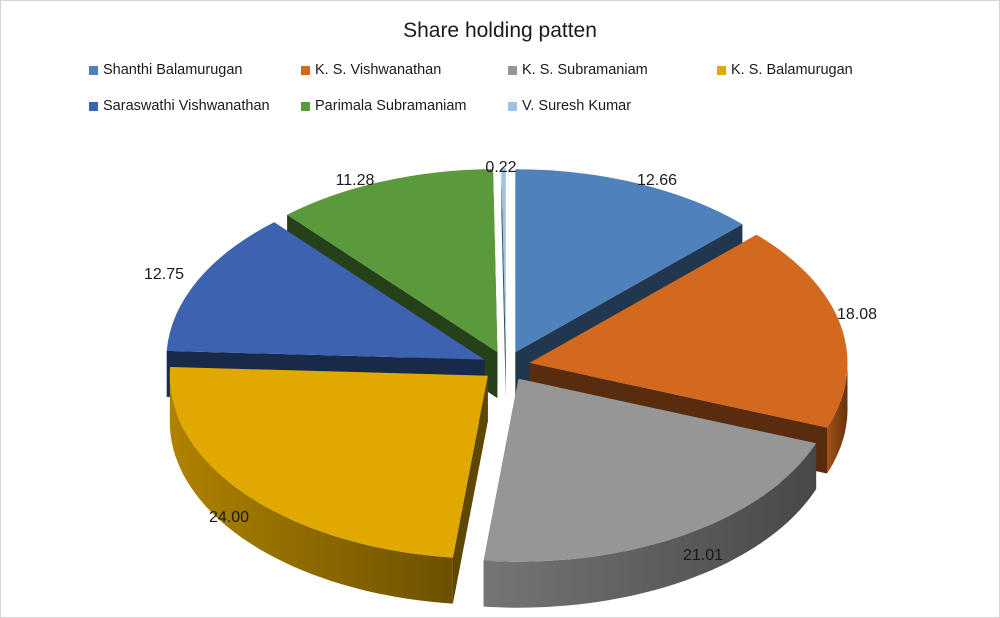 The image size is (1000, 618). Describe the element at coordinates (164, 274) in the screenshot. I see `slice-data-label: 12.75` at that location.